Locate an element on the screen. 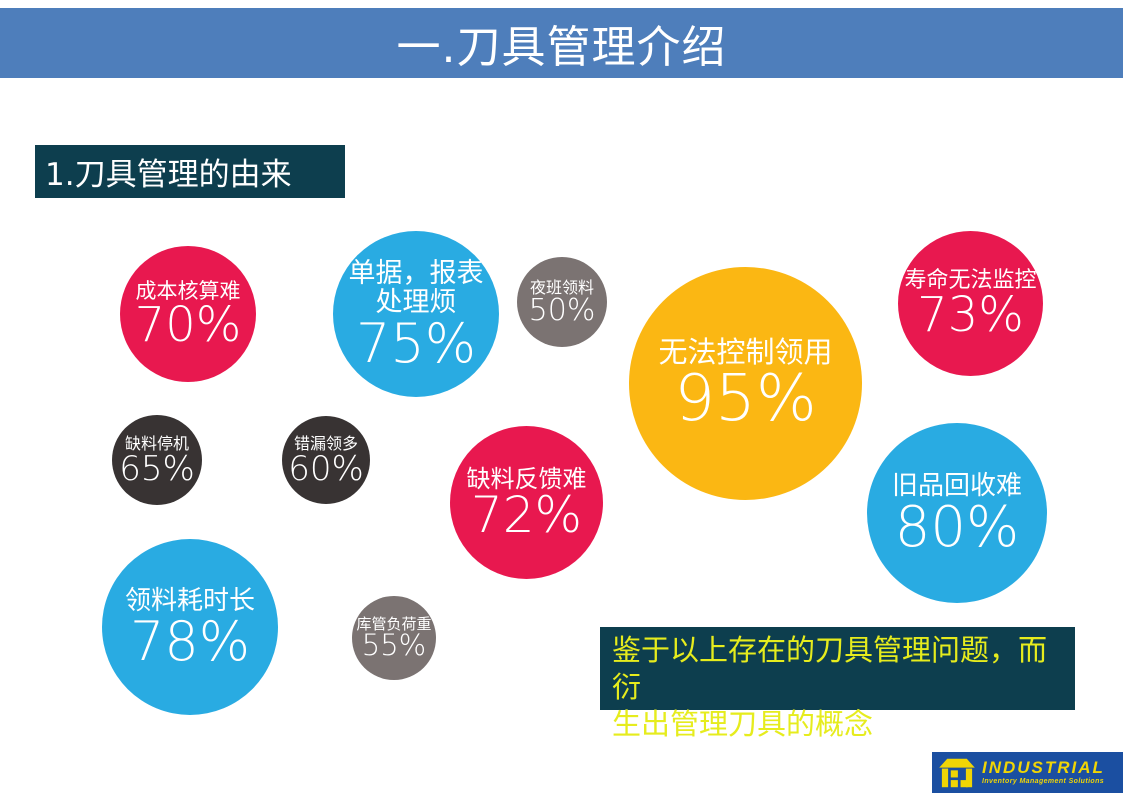  bubble-label: 领料耗时长 is located at coordinates (189, 601).